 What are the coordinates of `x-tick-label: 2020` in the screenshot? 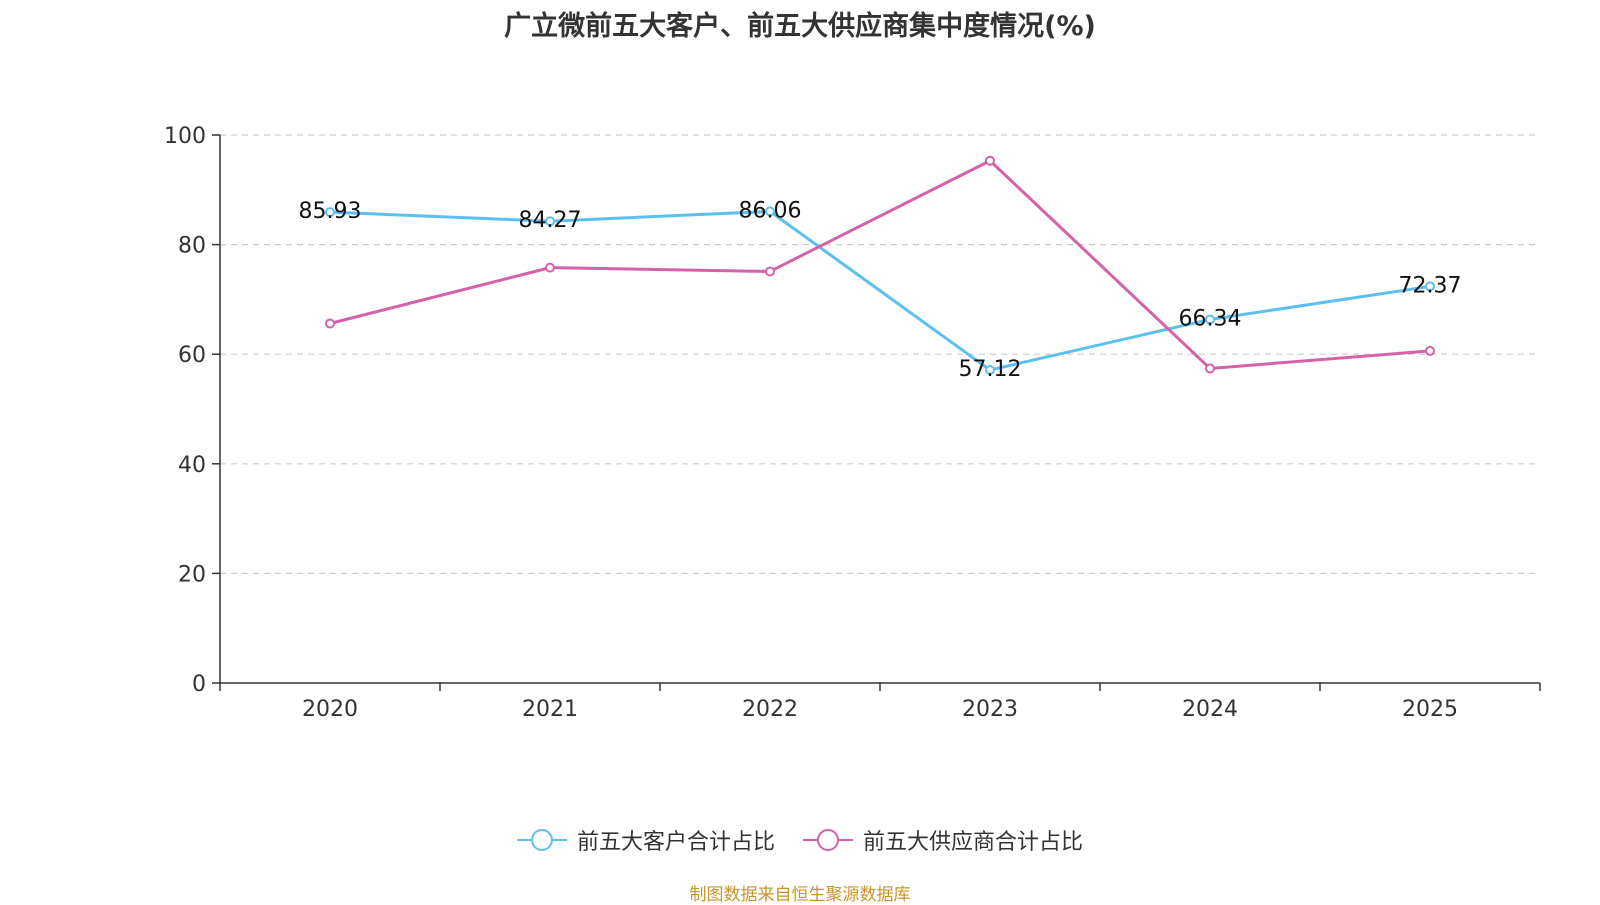 It's located at (330, 709).